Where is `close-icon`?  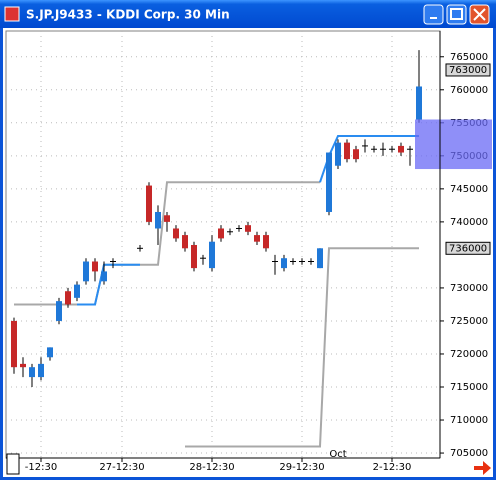 close-icon is located at coordinates (479, 14).